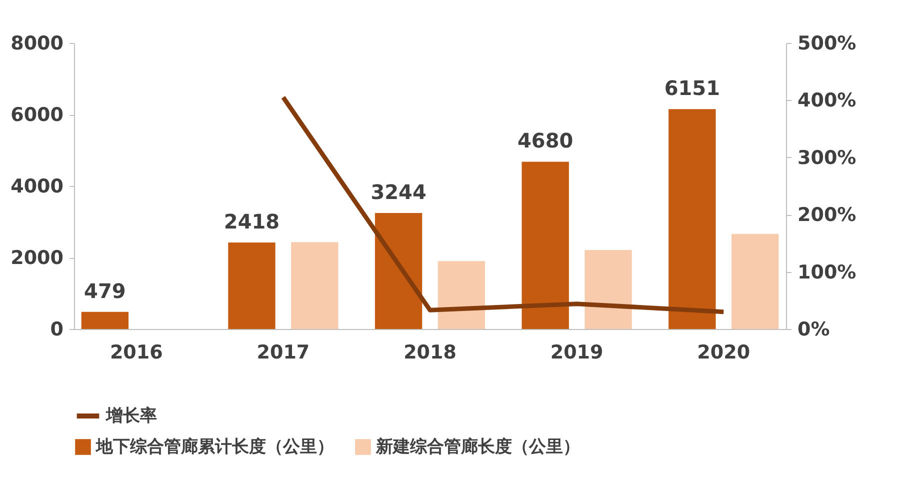 This screenshot has height=483, width=901. Describe the element at coordinates (827, 157) in the screenshot. I see `y2-tick-label: 300%` at that location.